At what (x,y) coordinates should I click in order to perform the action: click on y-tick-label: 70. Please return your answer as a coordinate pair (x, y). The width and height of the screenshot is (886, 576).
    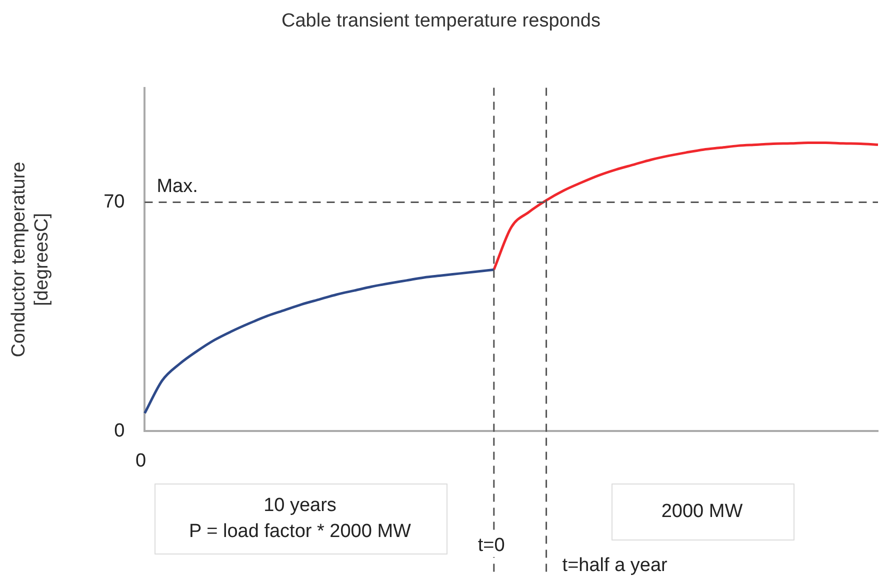
    Looking at the image, I should click on (114, 202).